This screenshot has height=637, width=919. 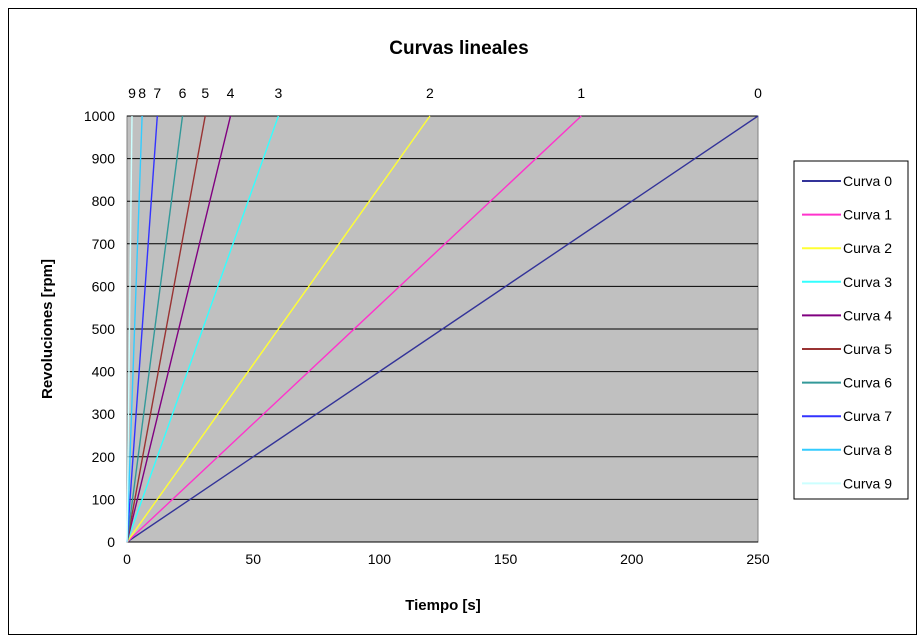 What do you see at coordinates (446, 559) in the screenshot?
I see `x-axis-ticks: 0 50 100 150 200 250` at bounding box center [446, 559].